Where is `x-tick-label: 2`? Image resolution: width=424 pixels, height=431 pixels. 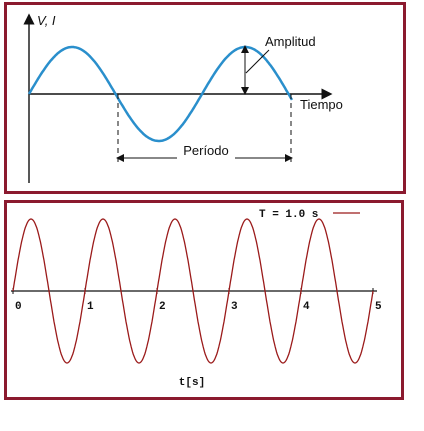
x-tick-label: 2 is located at coordinates (162, 307).